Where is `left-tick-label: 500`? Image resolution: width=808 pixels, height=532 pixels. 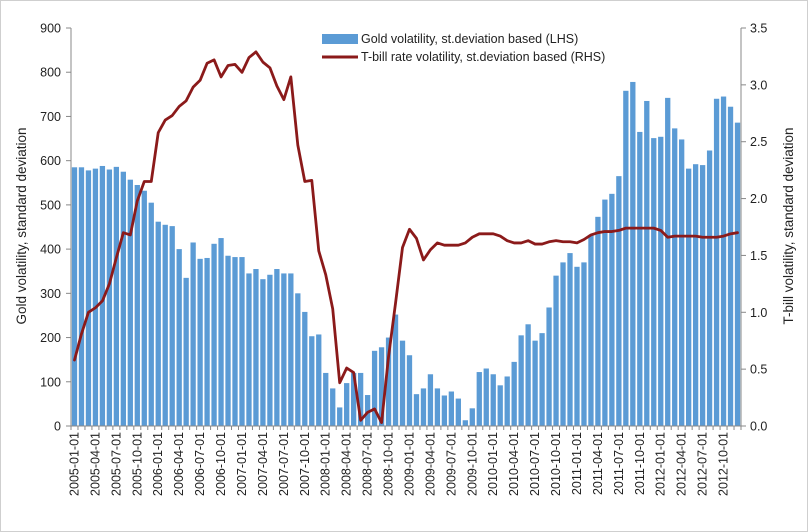 left-tick-label: 500 is located at coordinates (50, 205).